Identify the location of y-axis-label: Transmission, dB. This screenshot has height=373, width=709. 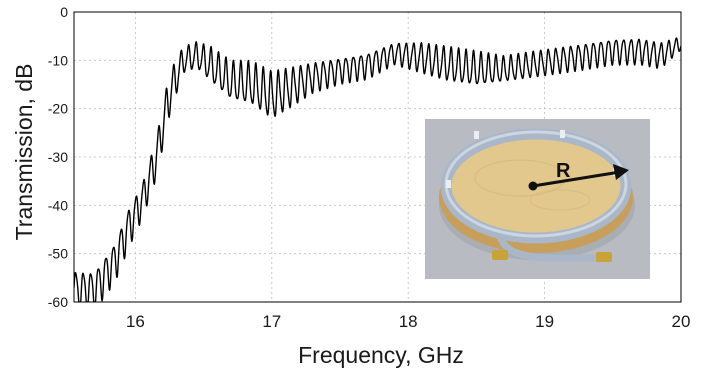
(24, 152).